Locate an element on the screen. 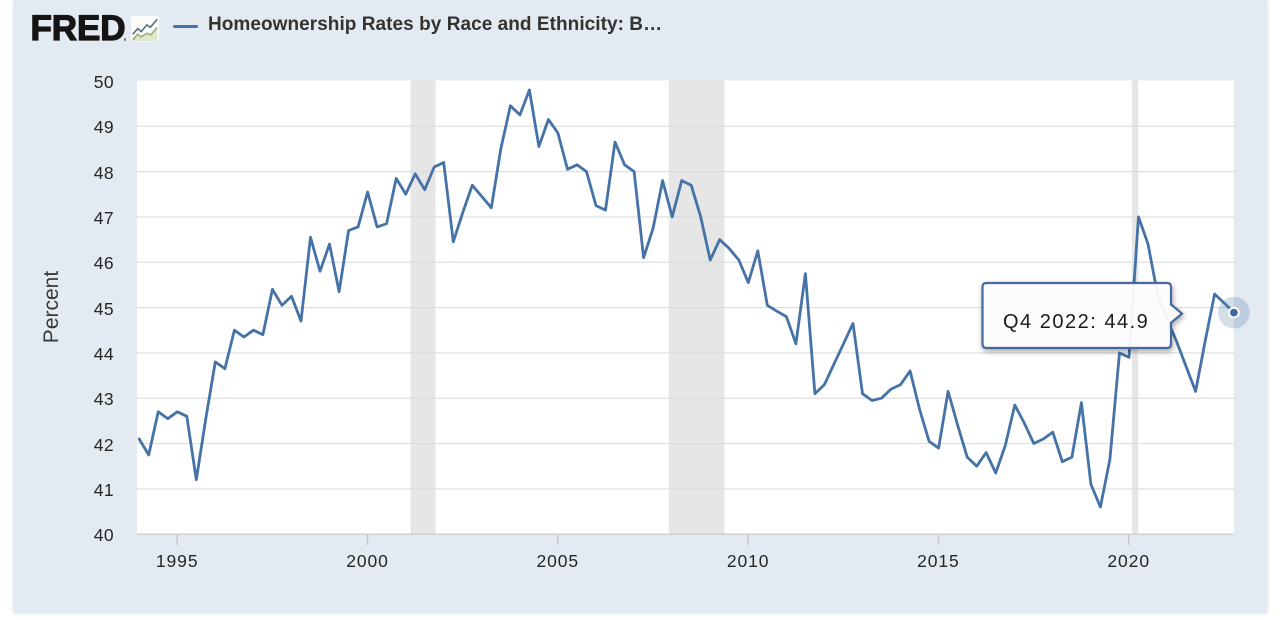 The width and height of the screenshot is (1280, 620). svg-text: Q4 2022: 44.9 is located at coordinates (1076, 322).